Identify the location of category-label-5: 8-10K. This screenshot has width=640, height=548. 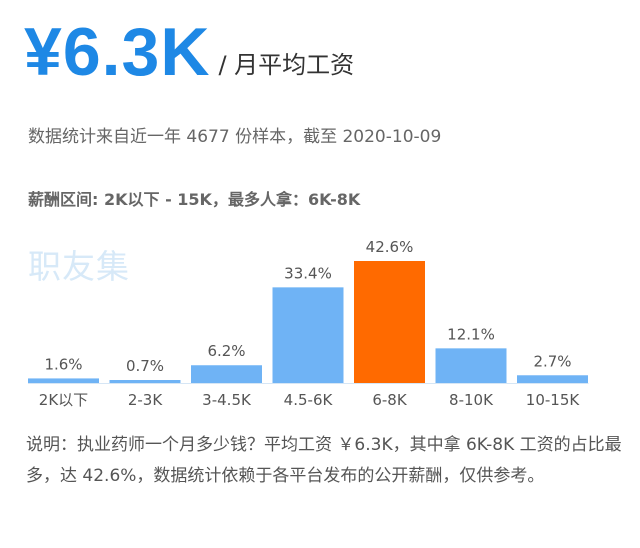
(471, 400).